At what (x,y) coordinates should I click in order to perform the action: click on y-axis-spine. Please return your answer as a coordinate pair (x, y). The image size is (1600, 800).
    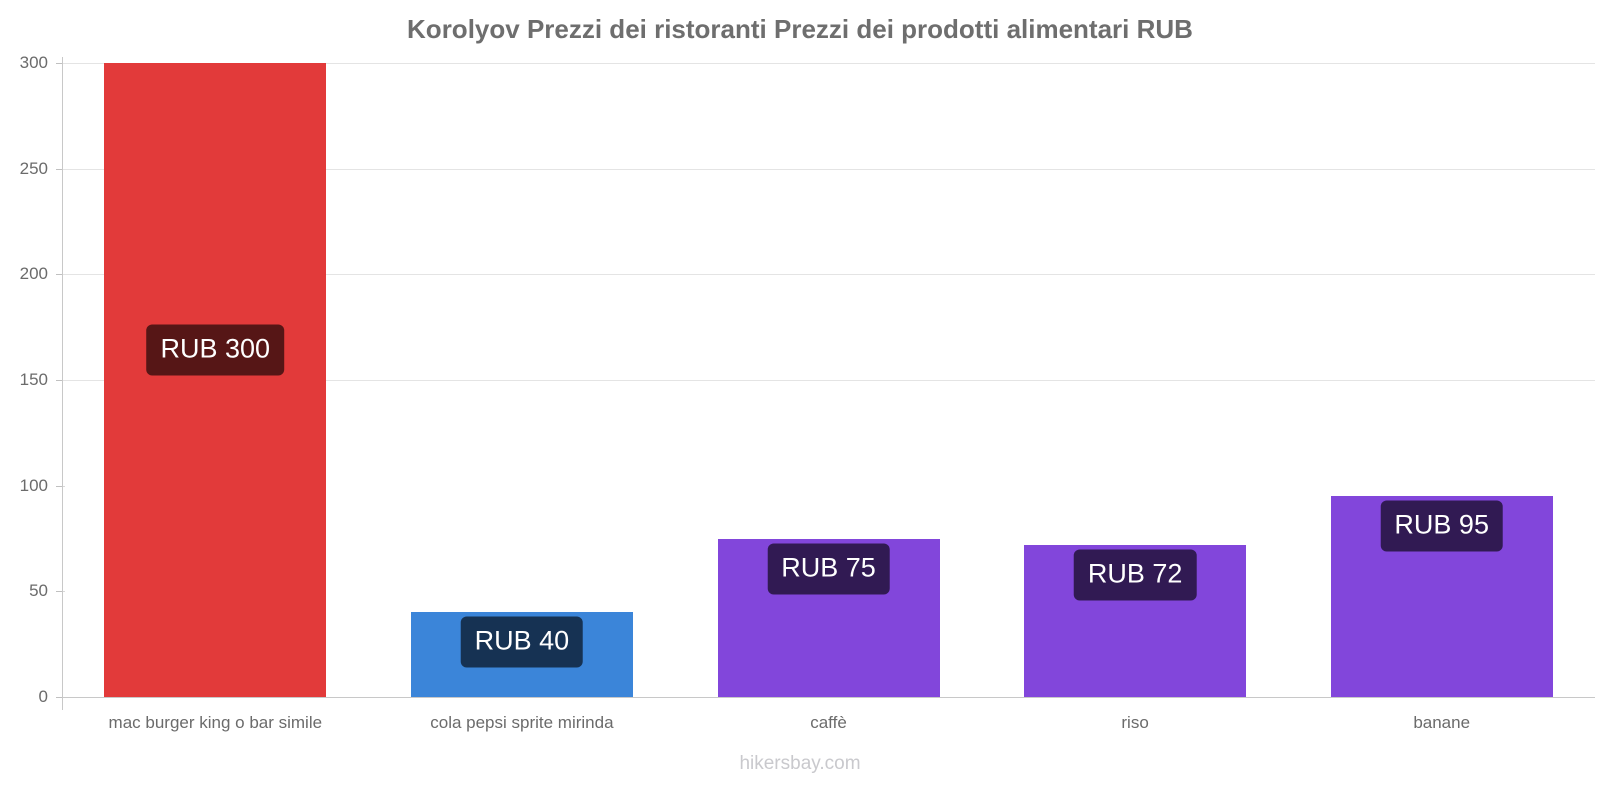
    Looking at the image, I should click on (62, 383).